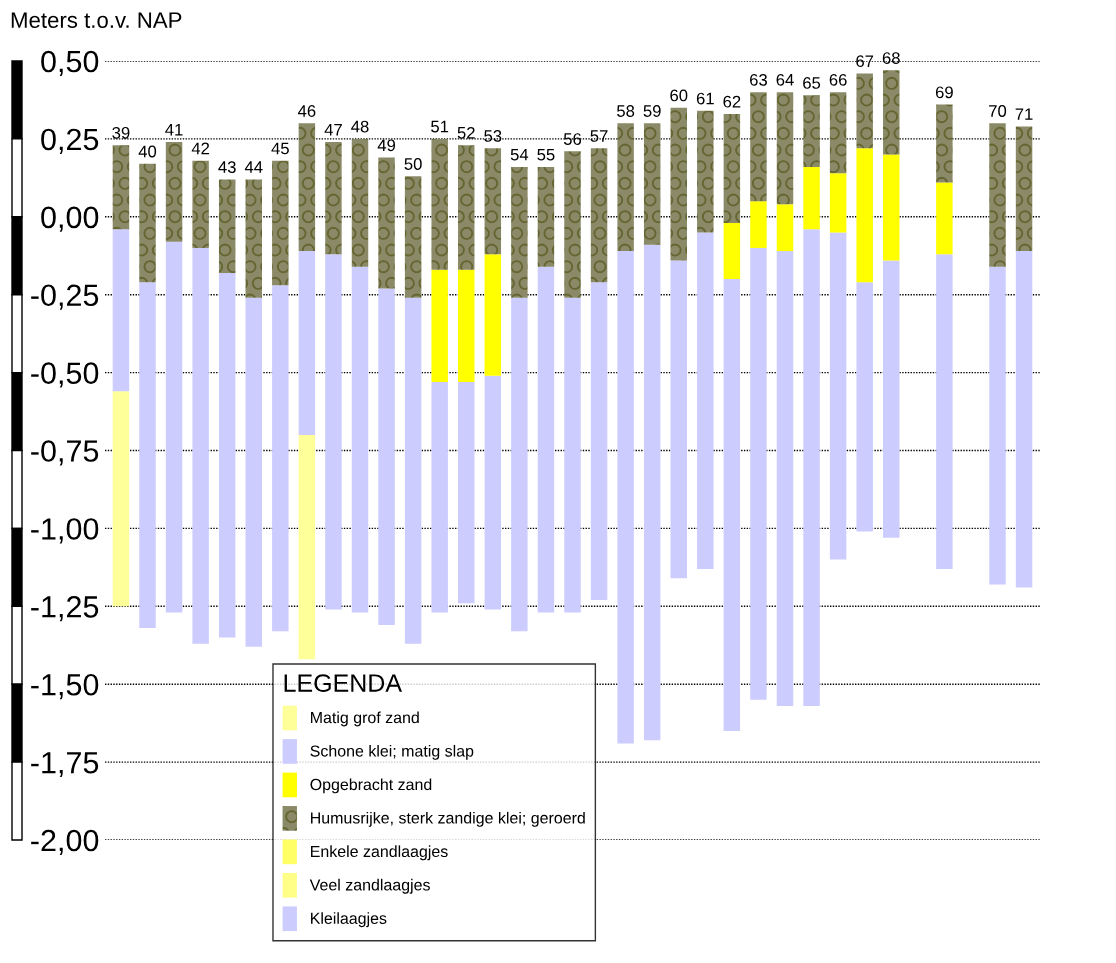  Describe the element at coordinates (392, 752) in the screenshot. I see `legend-label: Schone klei; matig slap` at that location.